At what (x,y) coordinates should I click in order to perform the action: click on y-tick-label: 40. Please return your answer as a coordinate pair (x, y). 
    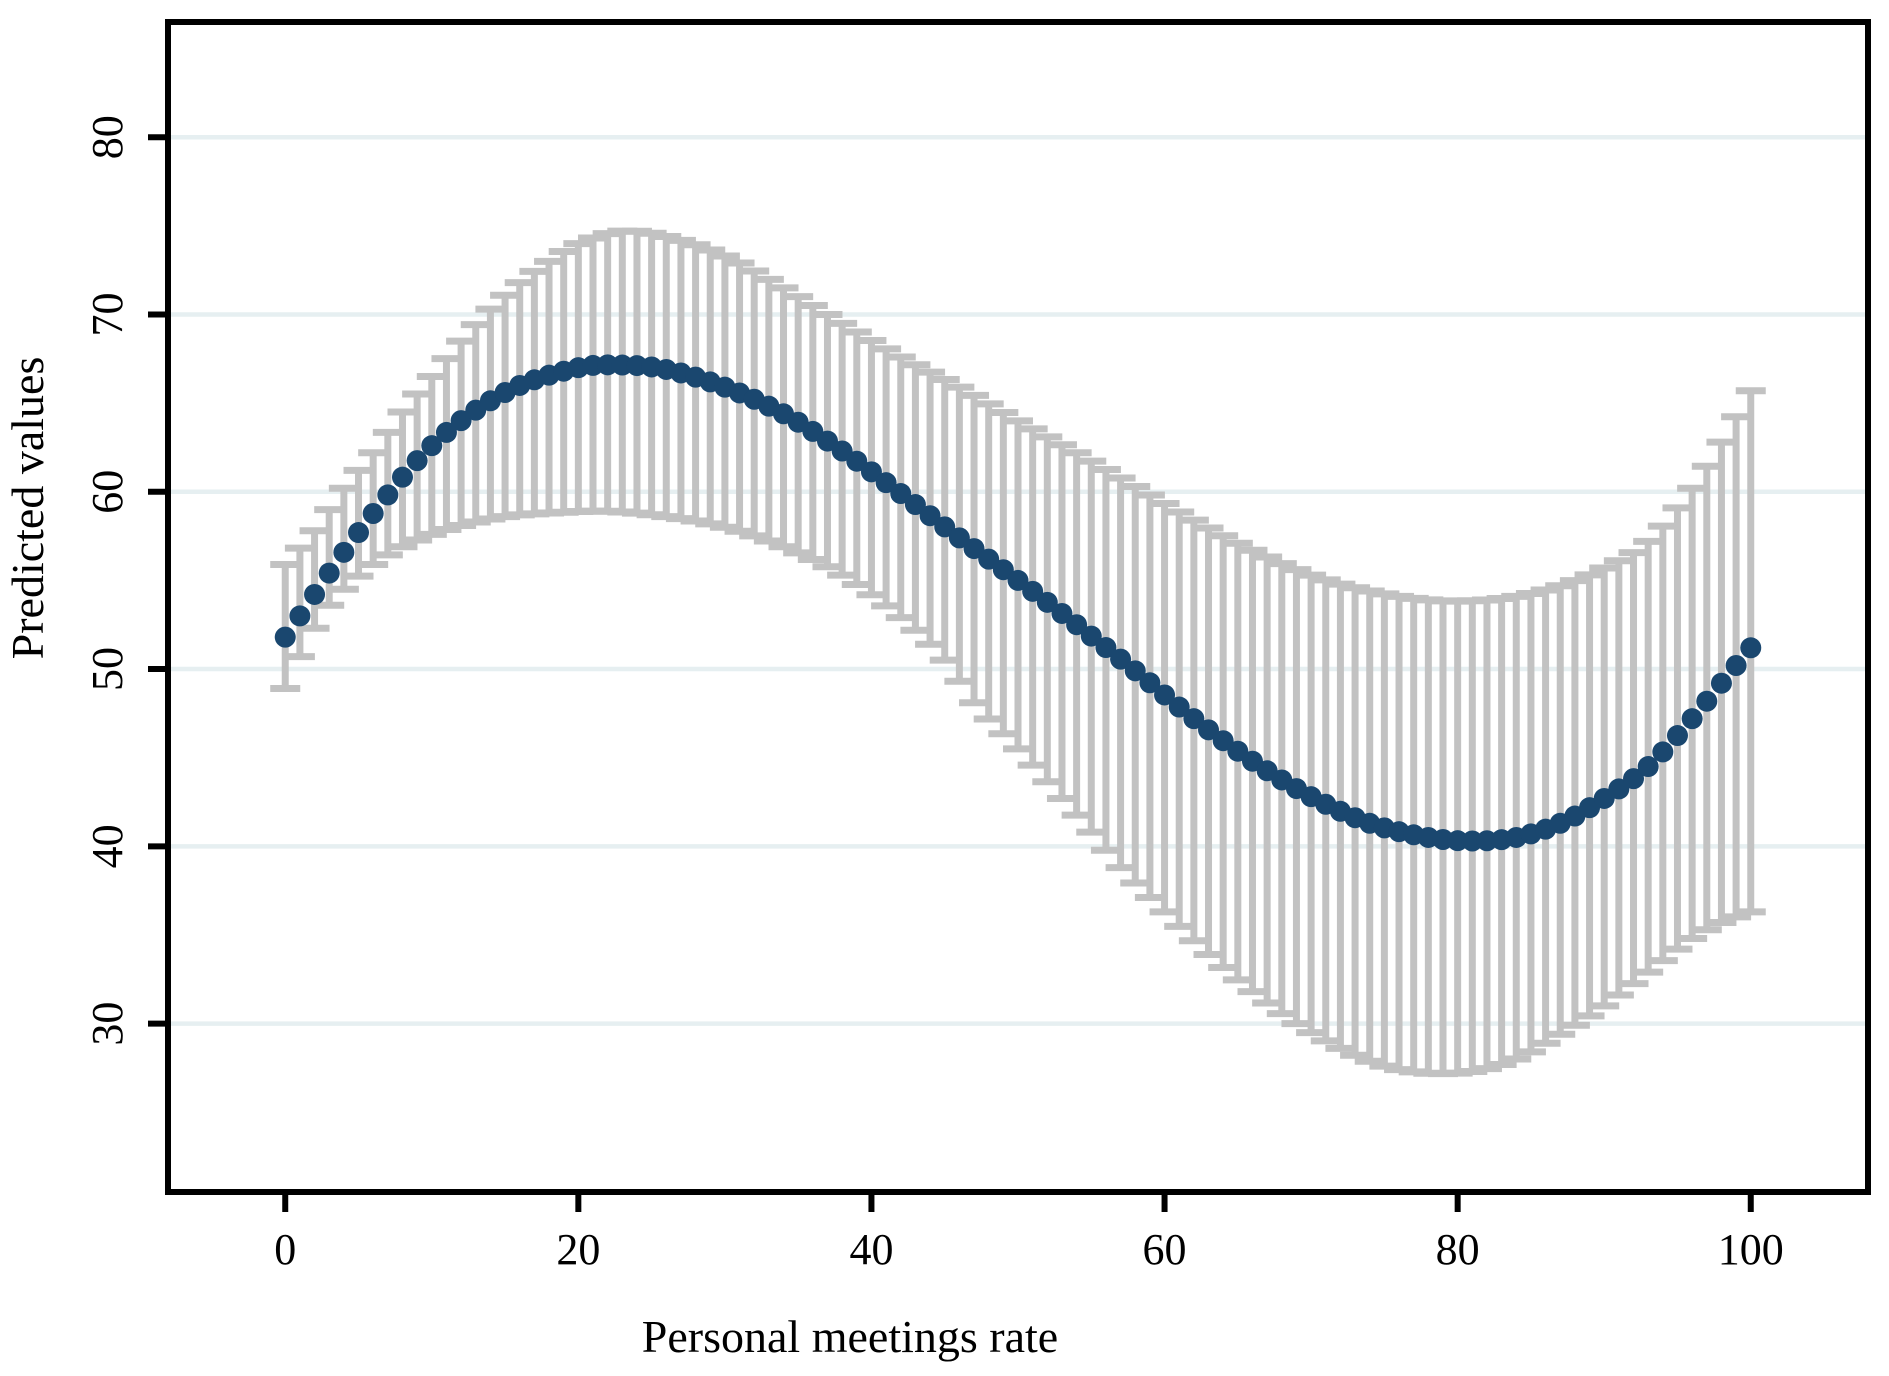
    Looking at the image, I should click on (107, 846).